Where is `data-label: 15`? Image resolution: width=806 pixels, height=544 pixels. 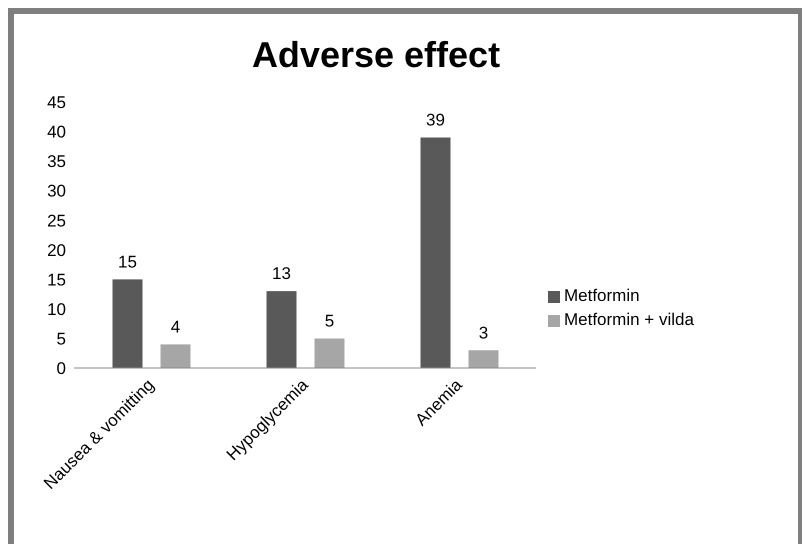 data-label: 15 is located at coordinates (127, 262).